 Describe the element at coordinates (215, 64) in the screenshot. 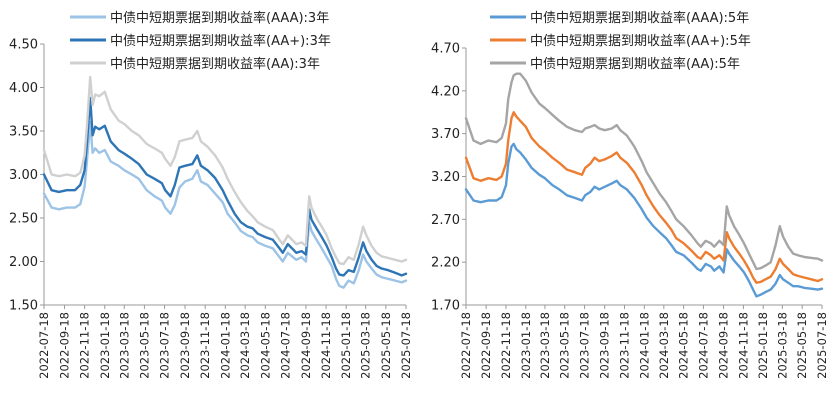

I see `legend-label: 中债中短期票据到期收益率(AA):3年` at that location.